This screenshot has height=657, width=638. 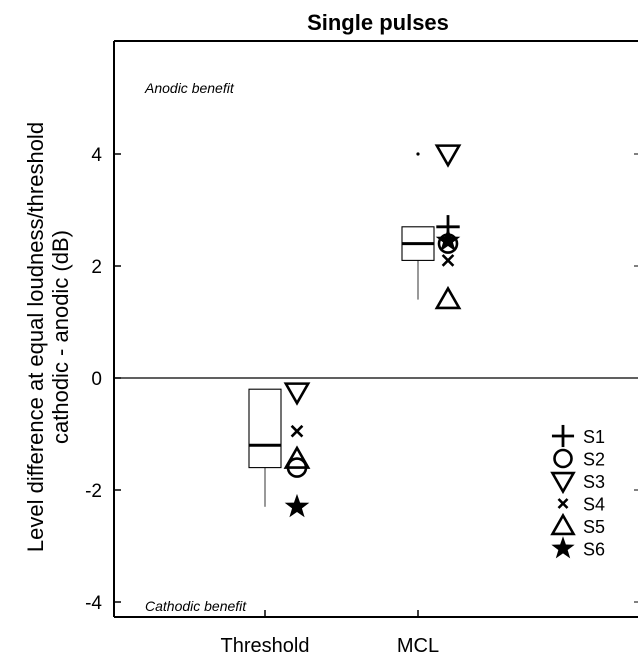 I want to click on y-tick-label: -4, so click(x=93, y=603).